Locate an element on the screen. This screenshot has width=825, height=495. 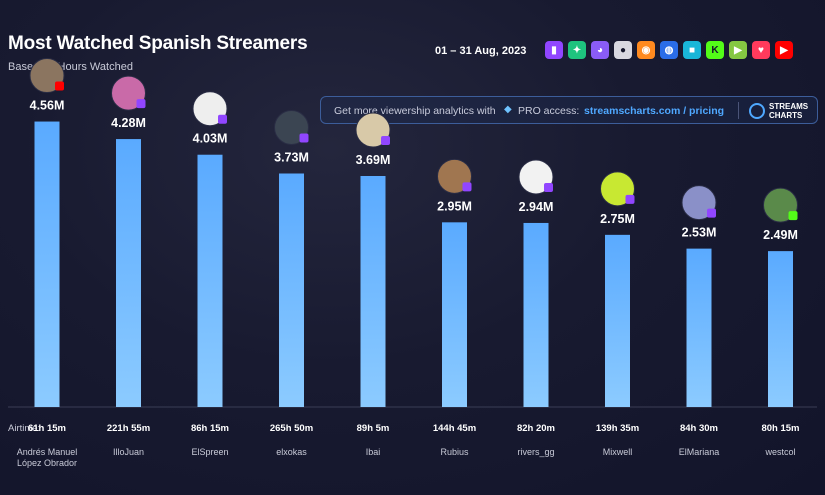
ghost-icon: ● is located at coordinates (623, 50).